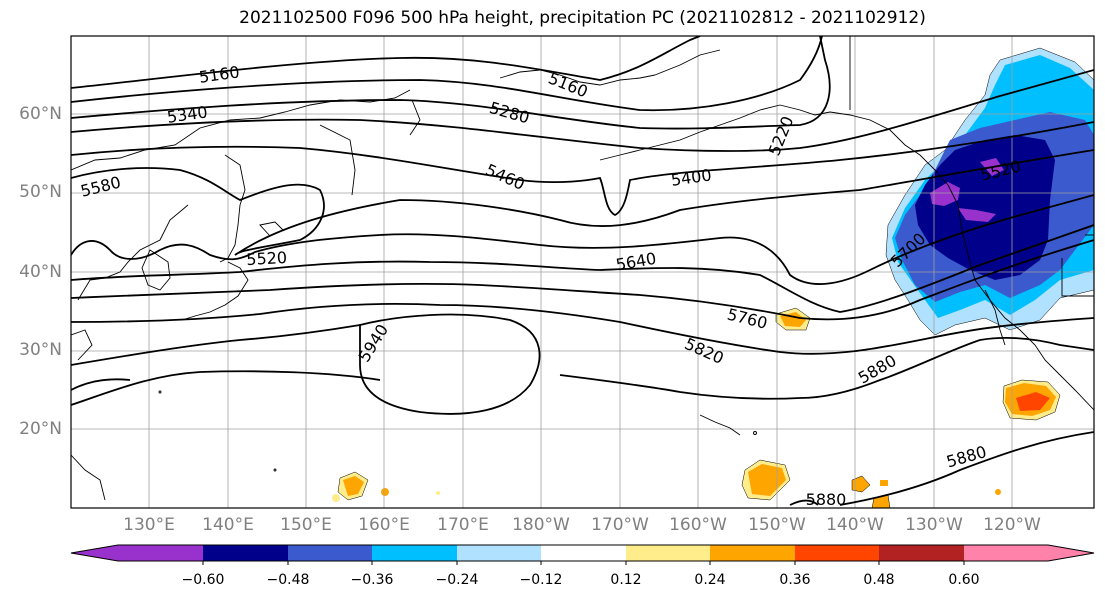 The width and height of the screenshot is (1105, 601). I want to click on colorbar-tick-label: 0.48, so click(879, 580).